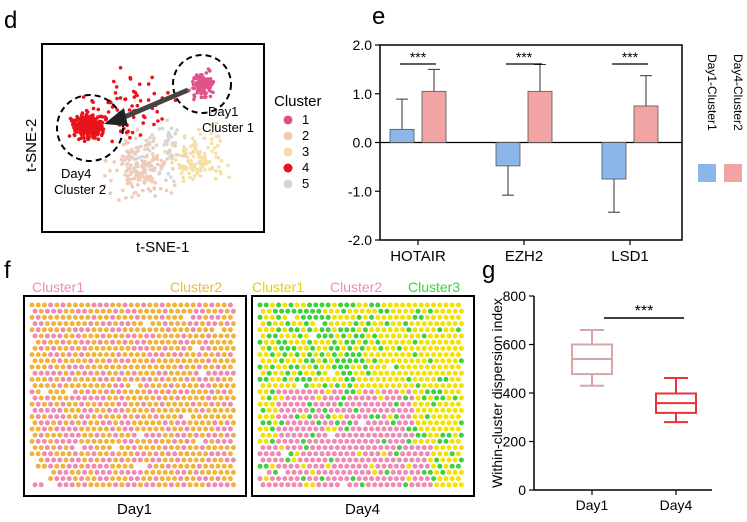 The height and width of the screenshot is (522, 747). What do you see at coordinates (356, 287) in the screenshot?
I see `f-right-legend-cluster2: Cluster2` at bounding box center [356, 287].